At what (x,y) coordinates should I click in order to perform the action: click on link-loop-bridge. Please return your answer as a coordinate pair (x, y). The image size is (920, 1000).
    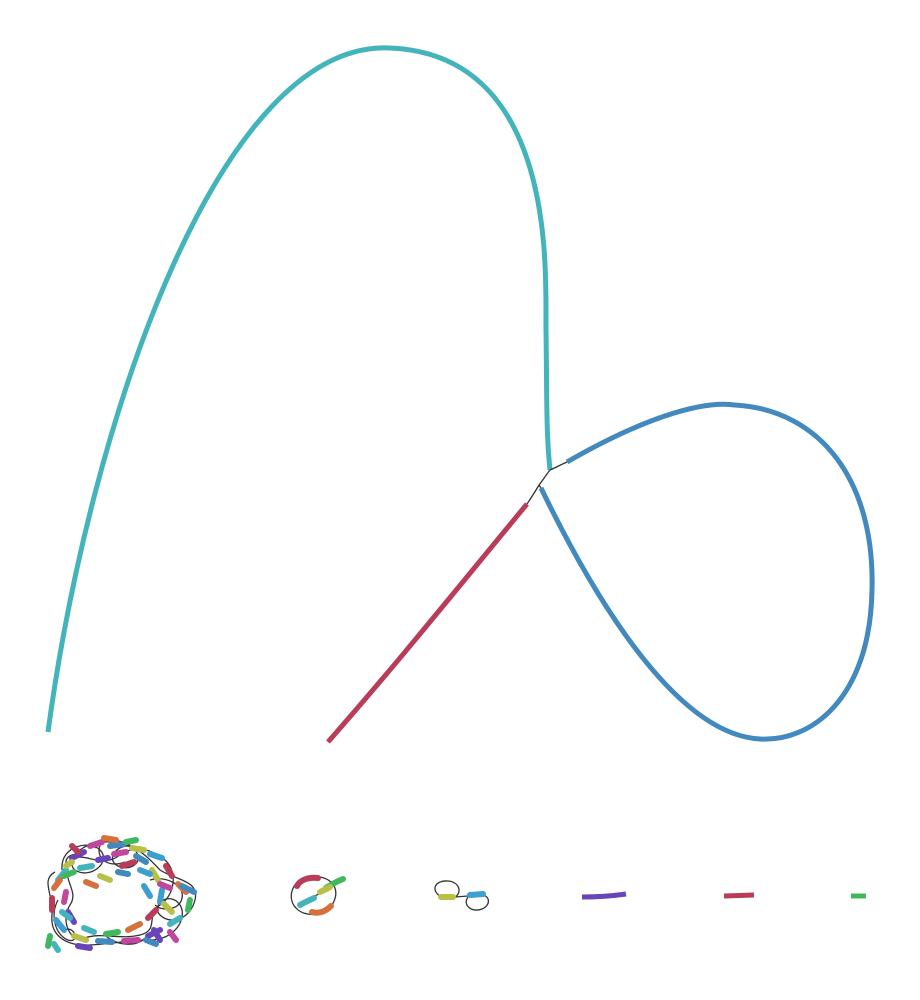
    Looking at the image, I should click on (461, 896).